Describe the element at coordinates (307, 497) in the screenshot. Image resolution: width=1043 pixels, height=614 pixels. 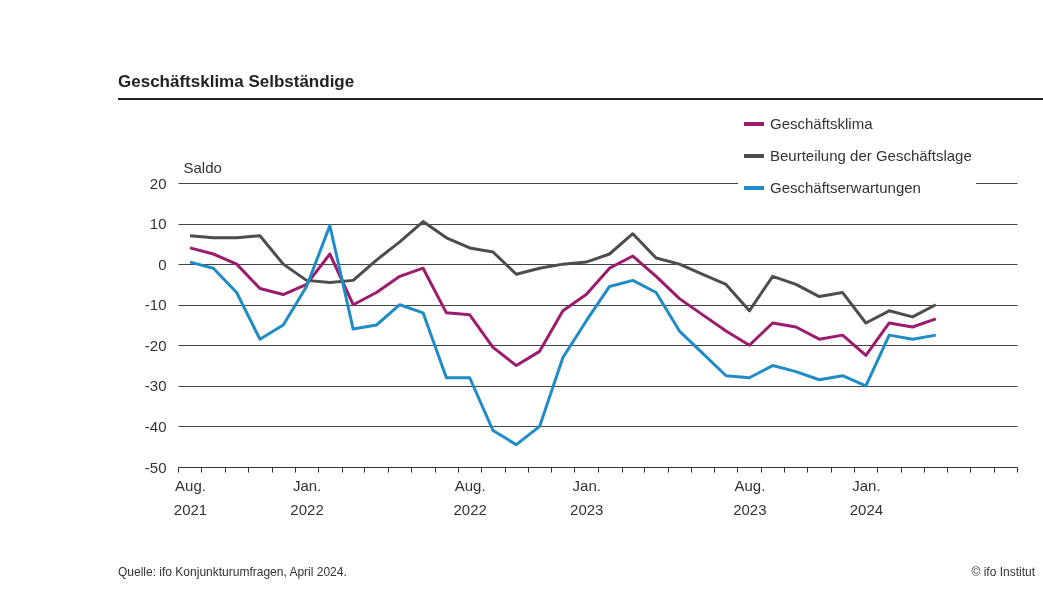
I see `x-tick-label: Jan. 2022` at that location.